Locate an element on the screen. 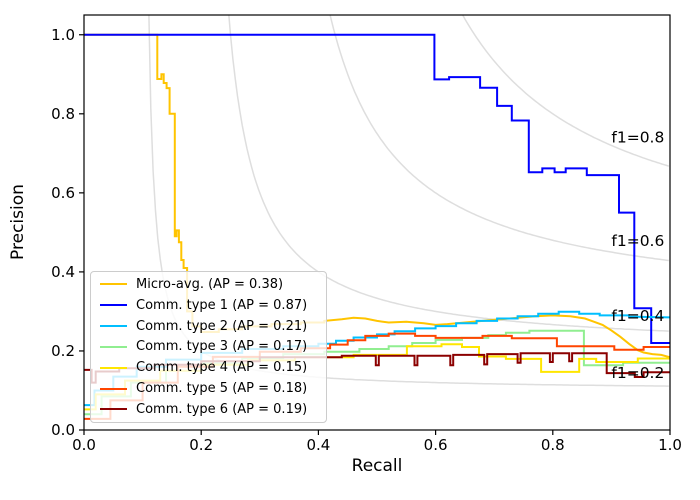 The width and height of the screenshot is (700, 500). legend-item: Comm. type 4 (AP = 0.15) is located at coordinates (208, 368).